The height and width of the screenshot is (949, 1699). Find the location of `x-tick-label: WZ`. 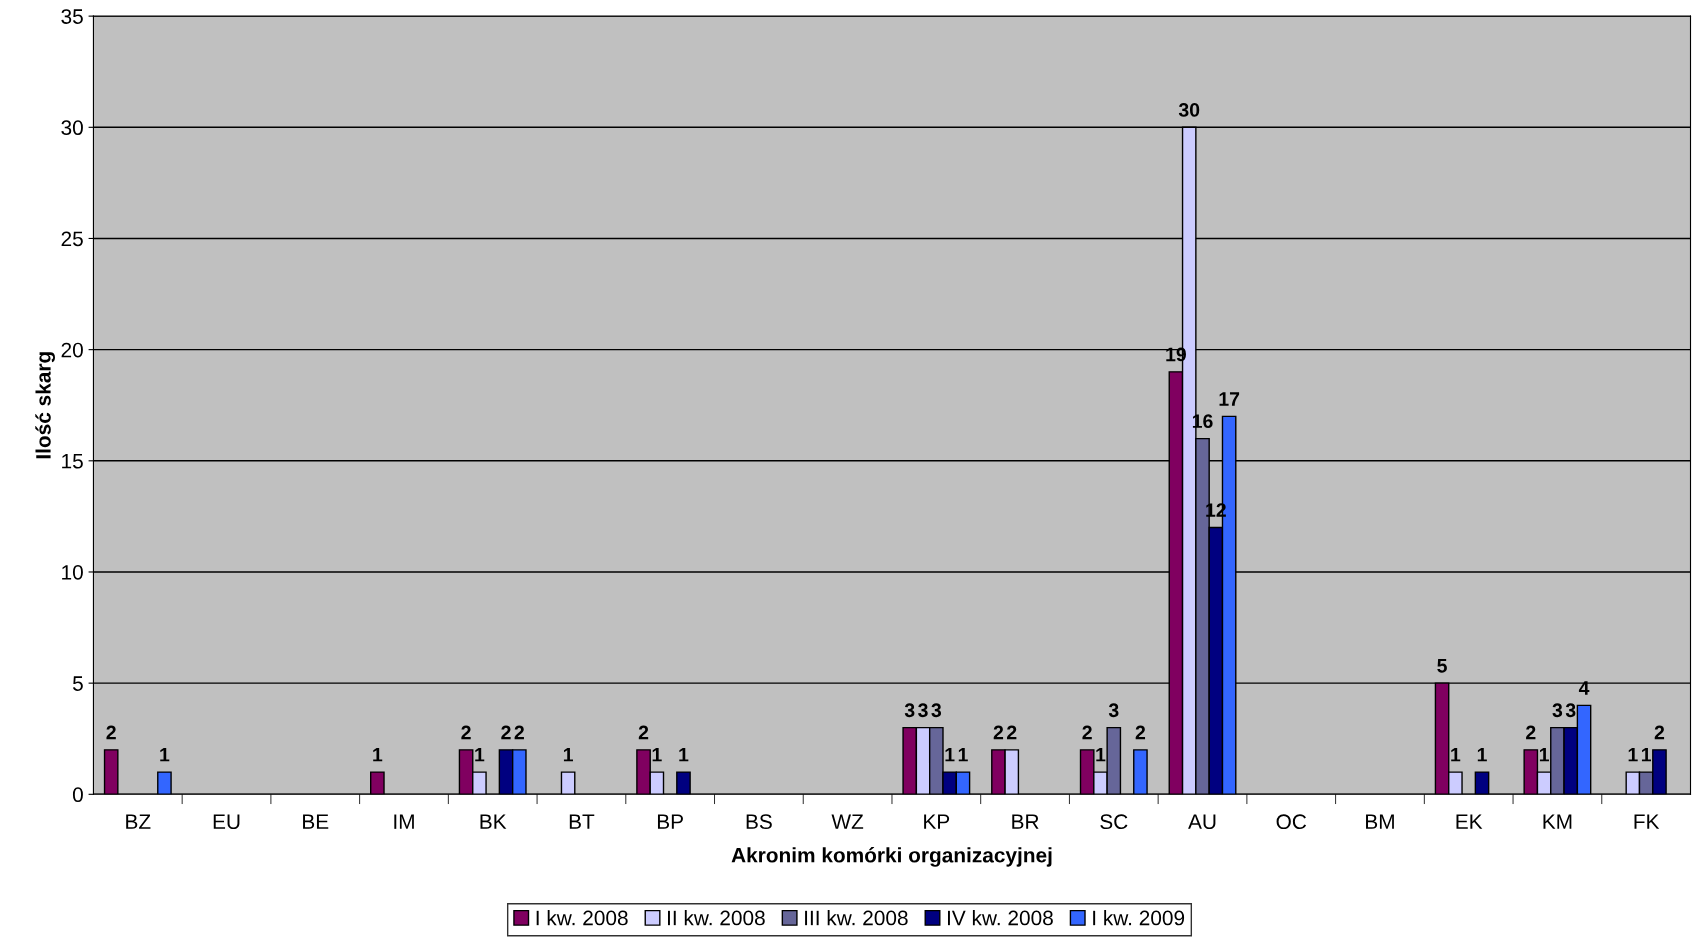

x-tick-label: WZ is located at coordinates (847, 821).